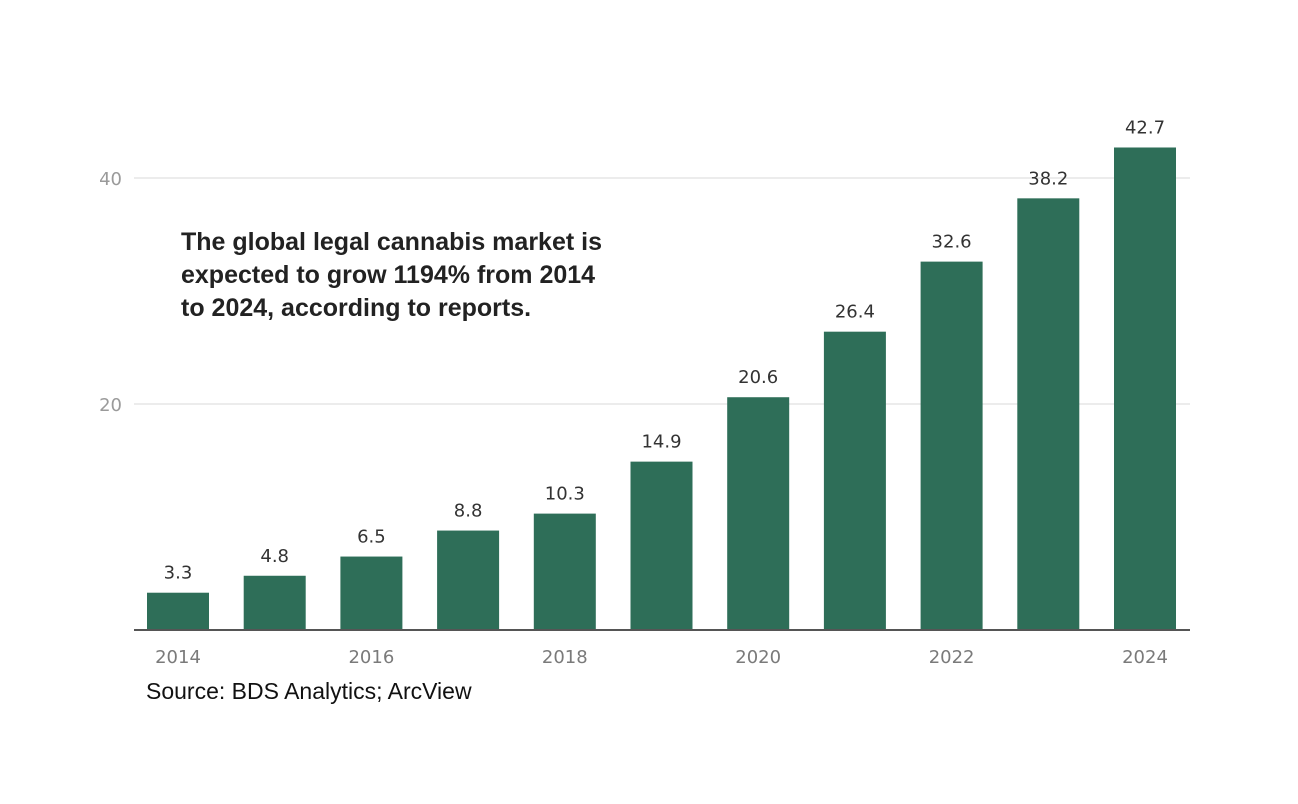 The height and width of the screenshot is (804, 1298). Describe the element at coordinates (274, 556) in the screenshot. I see `data-label-2015: 4.8` at that location.